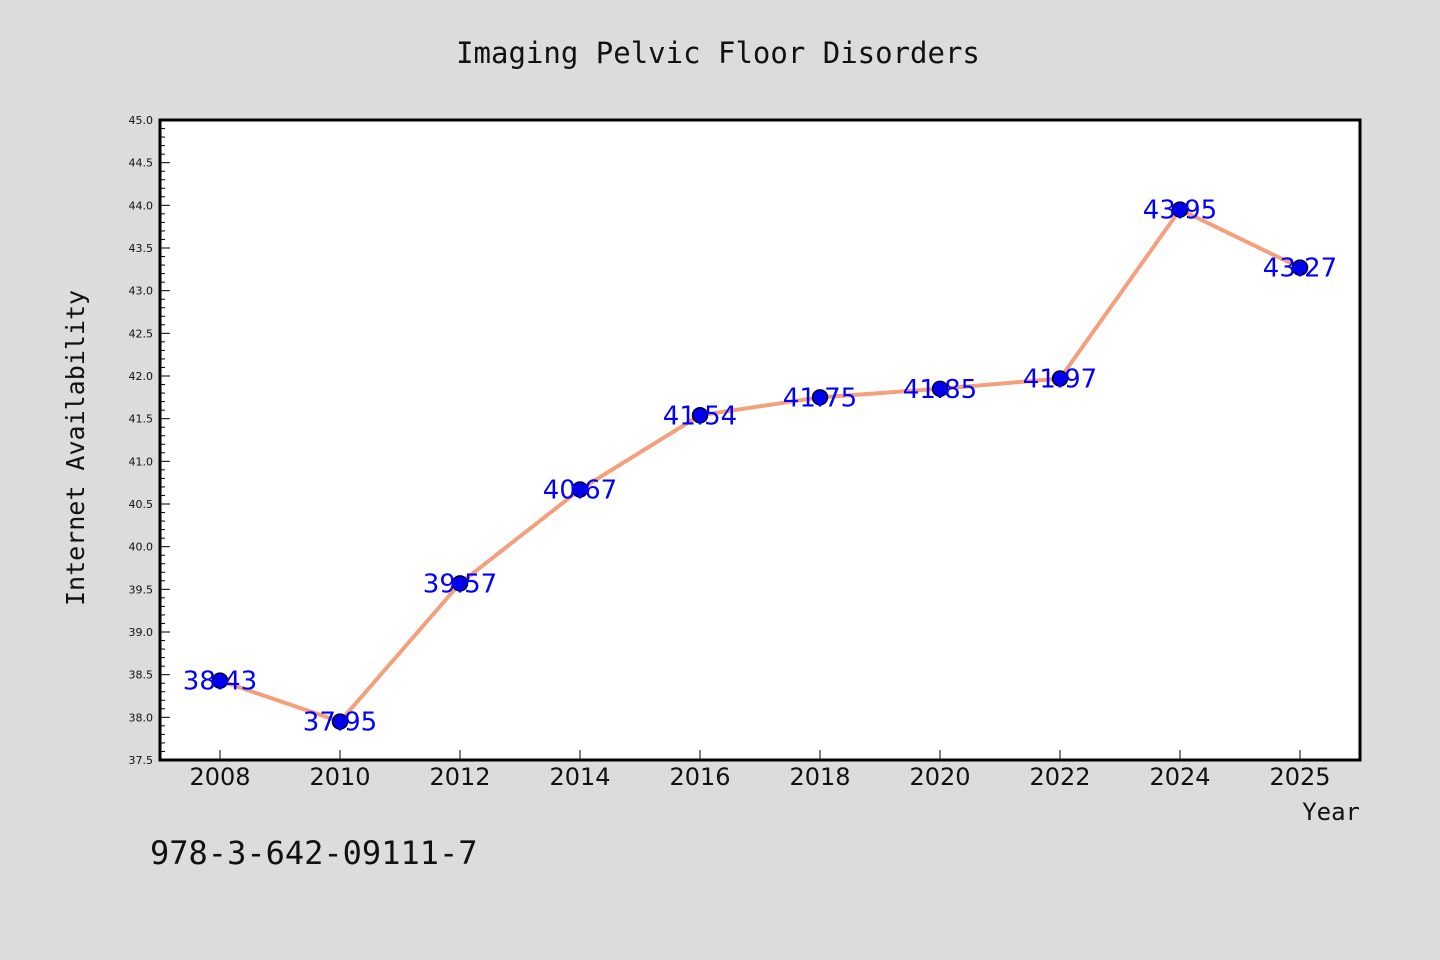 Image resolution: width=1440 pixels, height=960 pixels. I want to click on y-tick-label: 38.5, so click(141, 675).